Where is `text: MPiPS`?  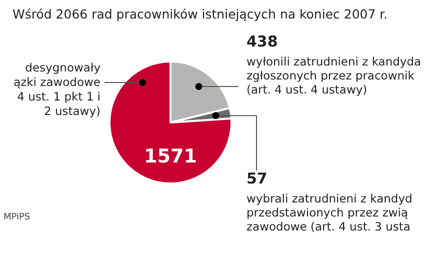
text: MPiPS is located at coordinates (17, 217).